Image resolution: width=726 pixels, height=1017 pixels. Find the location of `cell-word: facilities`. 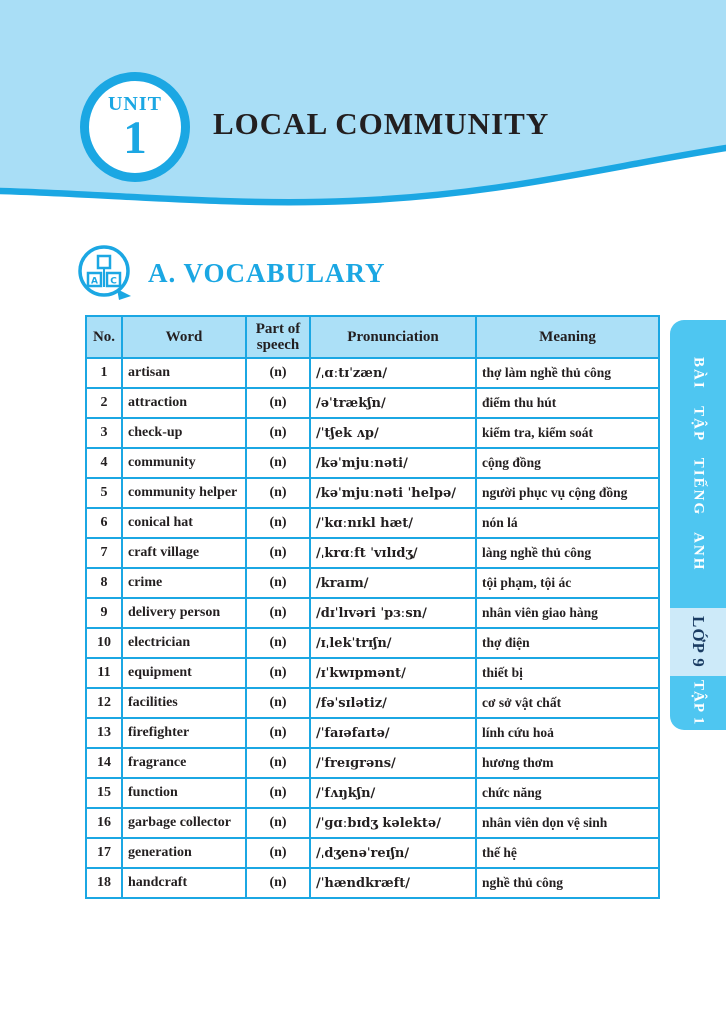

cell-word: facilities is located at coordinates (184, 703).